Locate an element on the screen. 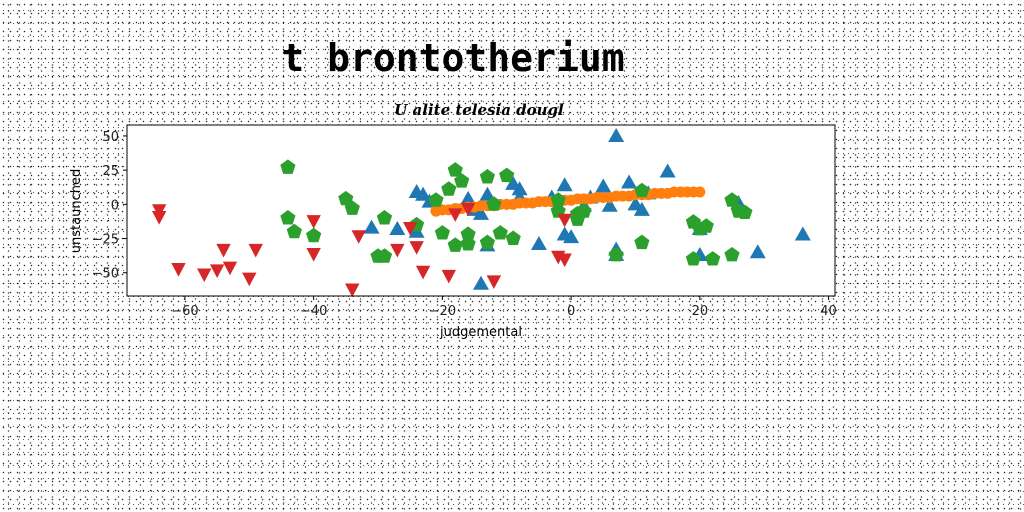  chart-title: U alite telesia dougl is located at coordinates (479, 110).